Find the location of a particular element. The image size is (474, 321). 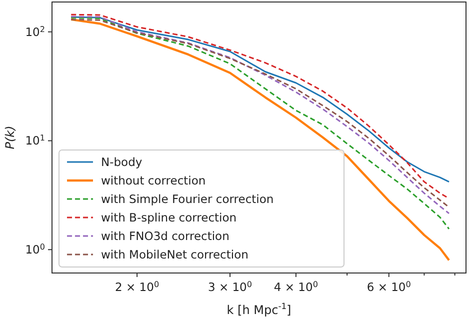

x-tick-label: 3 × 10$^{0}$ is located at coordinates (230, 287).